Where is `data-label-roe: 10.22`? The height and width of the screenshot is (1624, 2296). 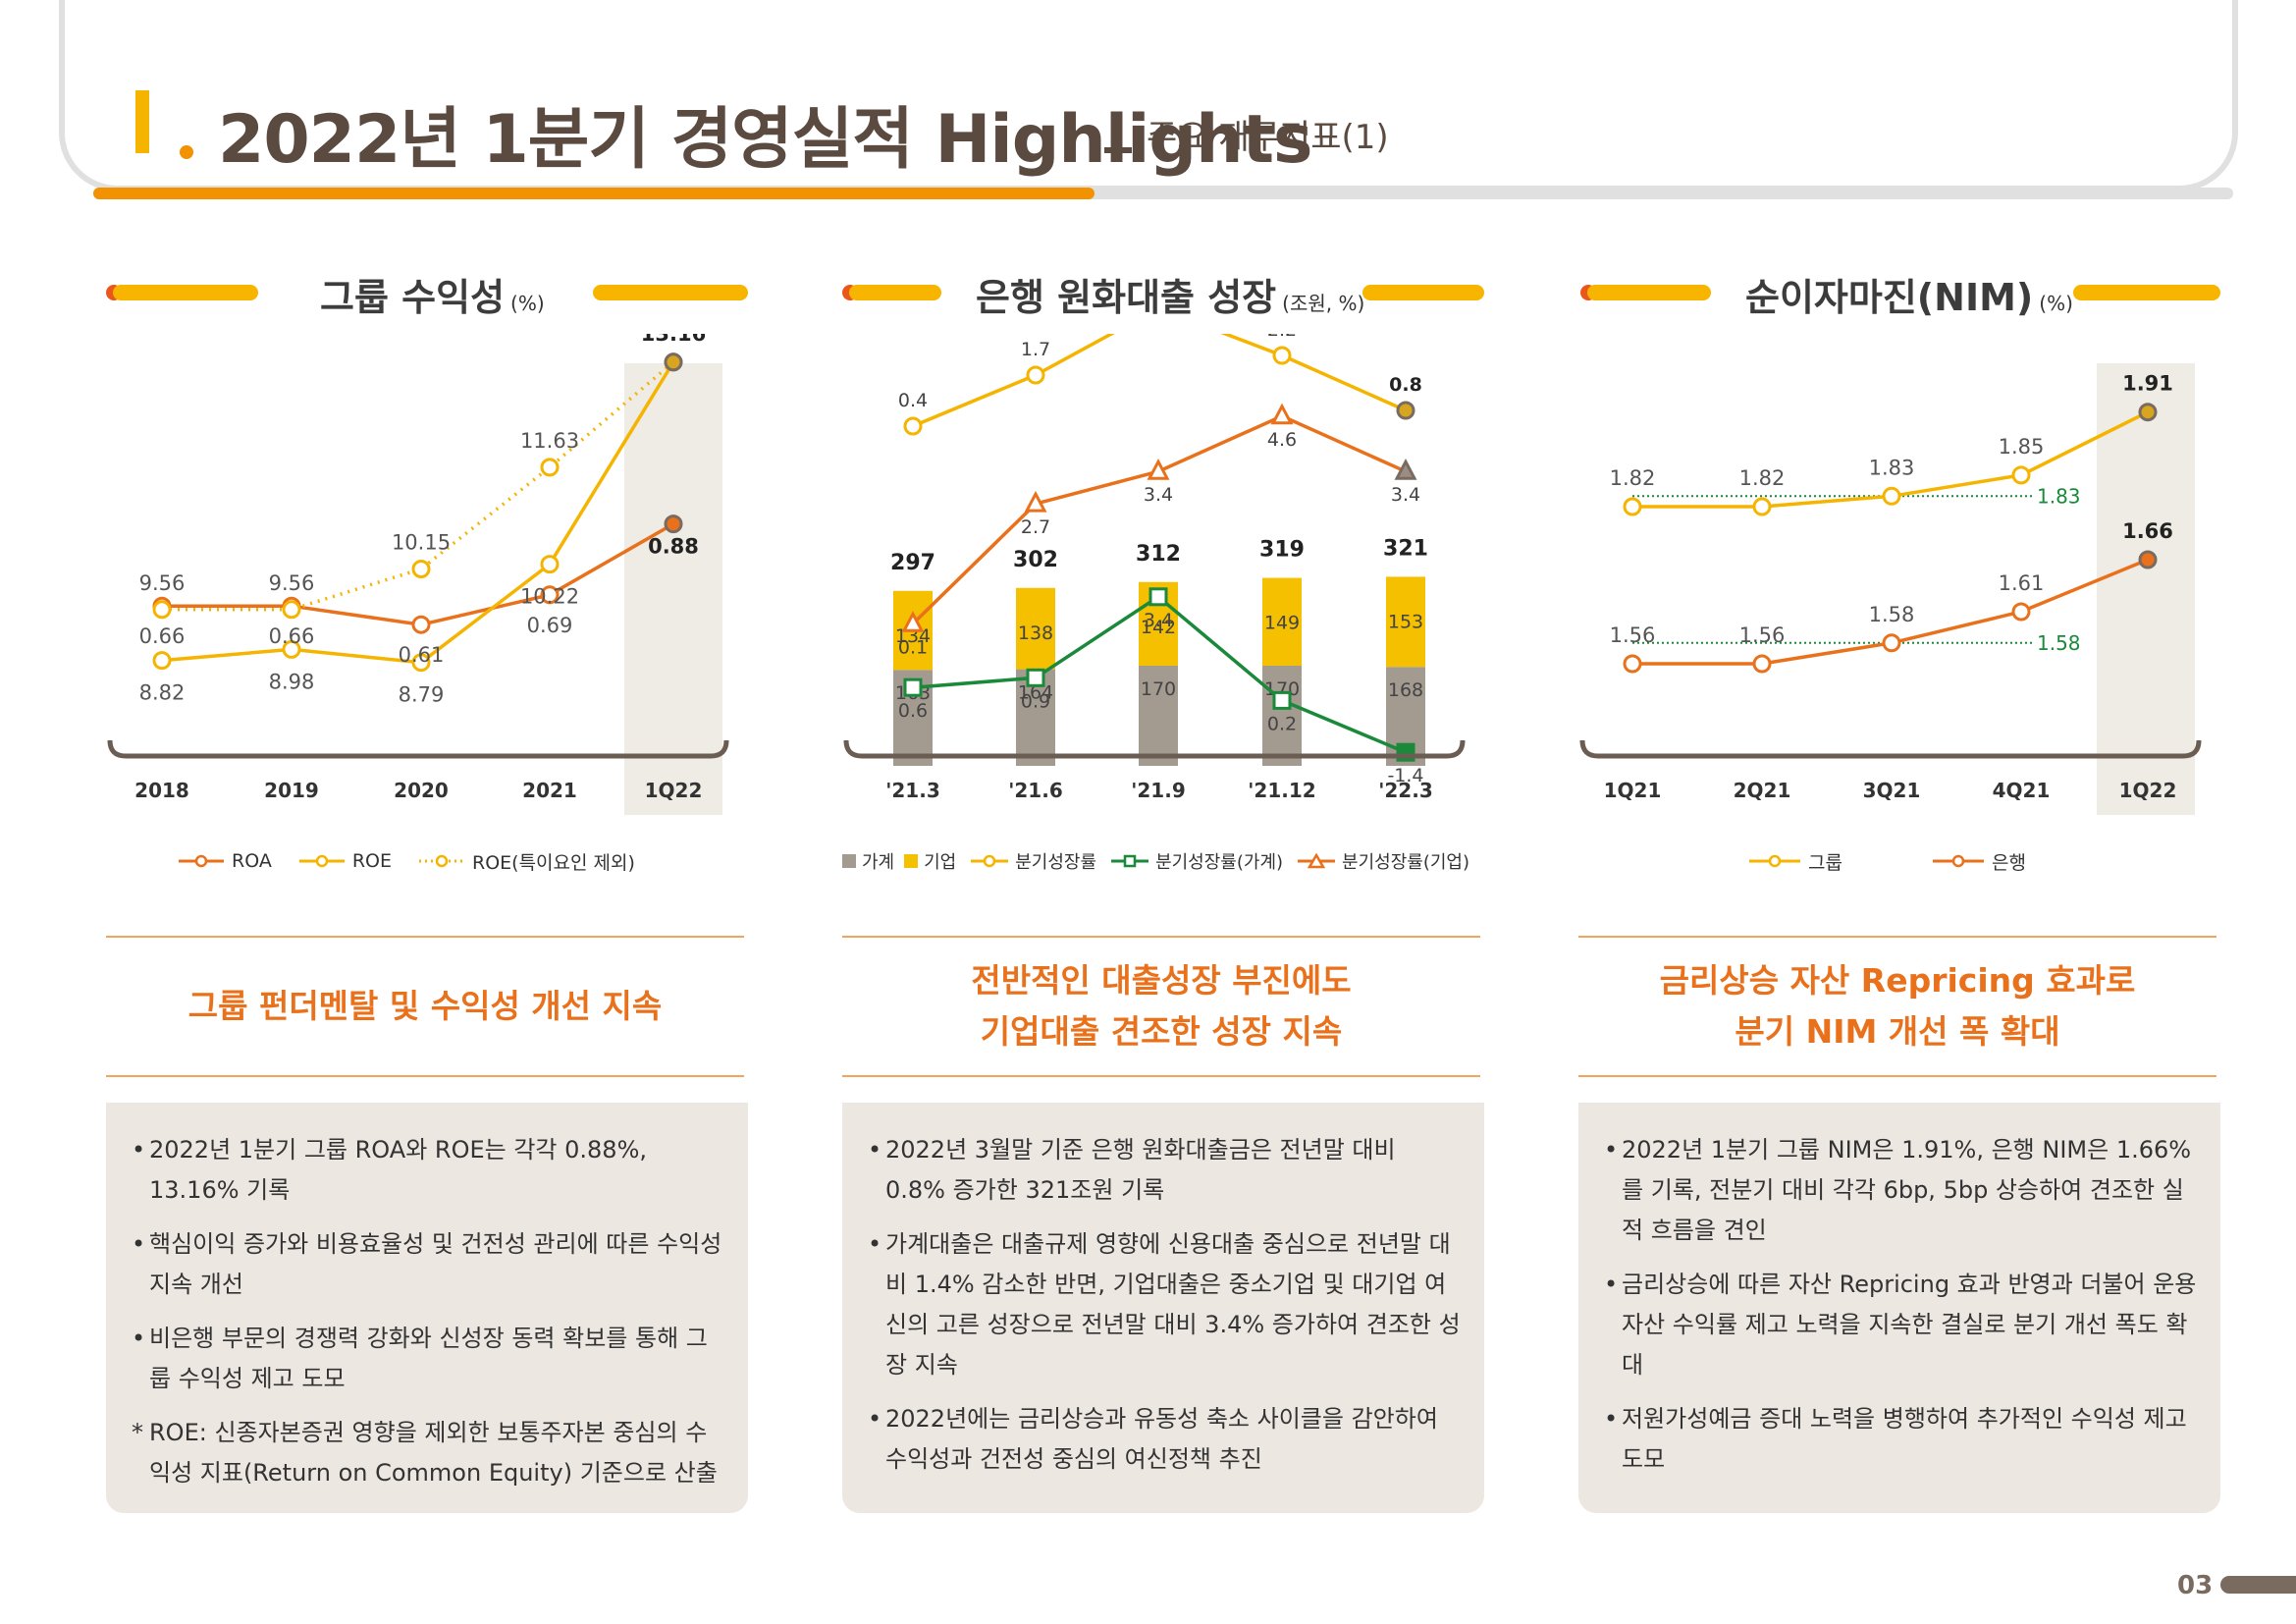
data-label-roe: 10.22 is located at coordinates (549, 597).